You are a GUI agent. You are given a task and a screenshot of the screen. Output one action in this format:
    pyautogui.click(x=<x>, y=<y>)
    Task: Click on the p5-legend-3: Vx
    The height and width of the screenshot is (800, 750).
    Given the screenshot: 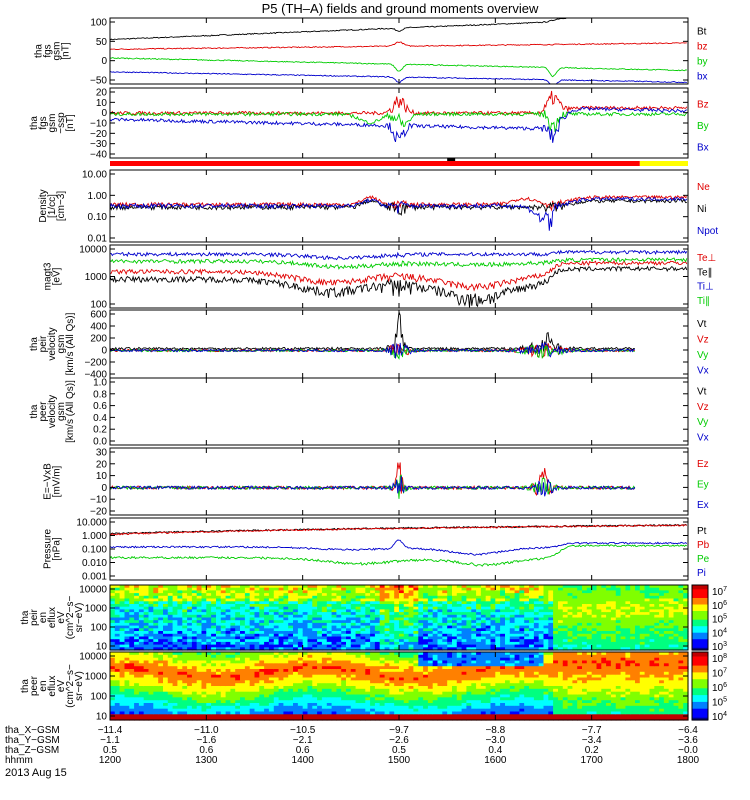 What is the action you would take?
    pyautogui.click(x=703, y=370)
    